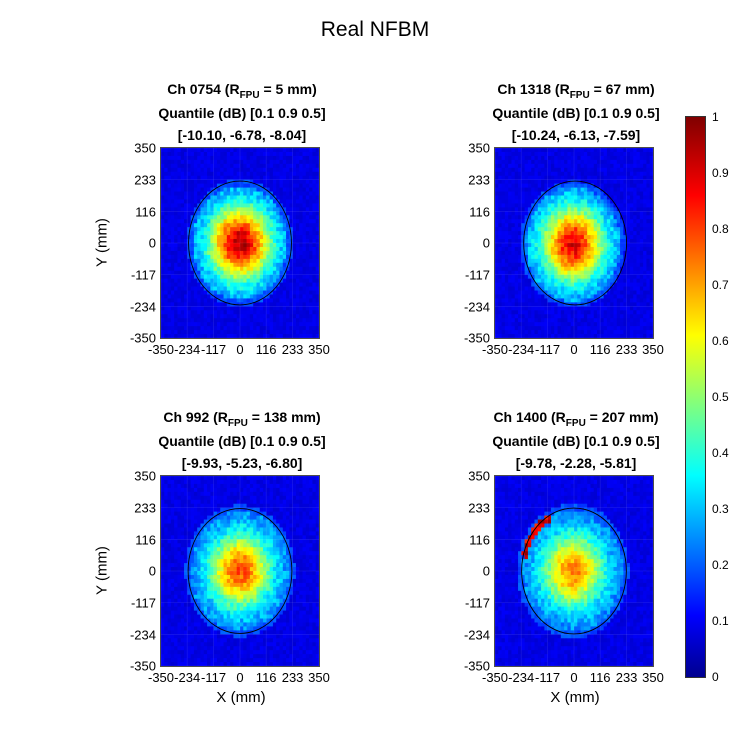  I want to click on y-tick-label: 233, so click(145, 180).